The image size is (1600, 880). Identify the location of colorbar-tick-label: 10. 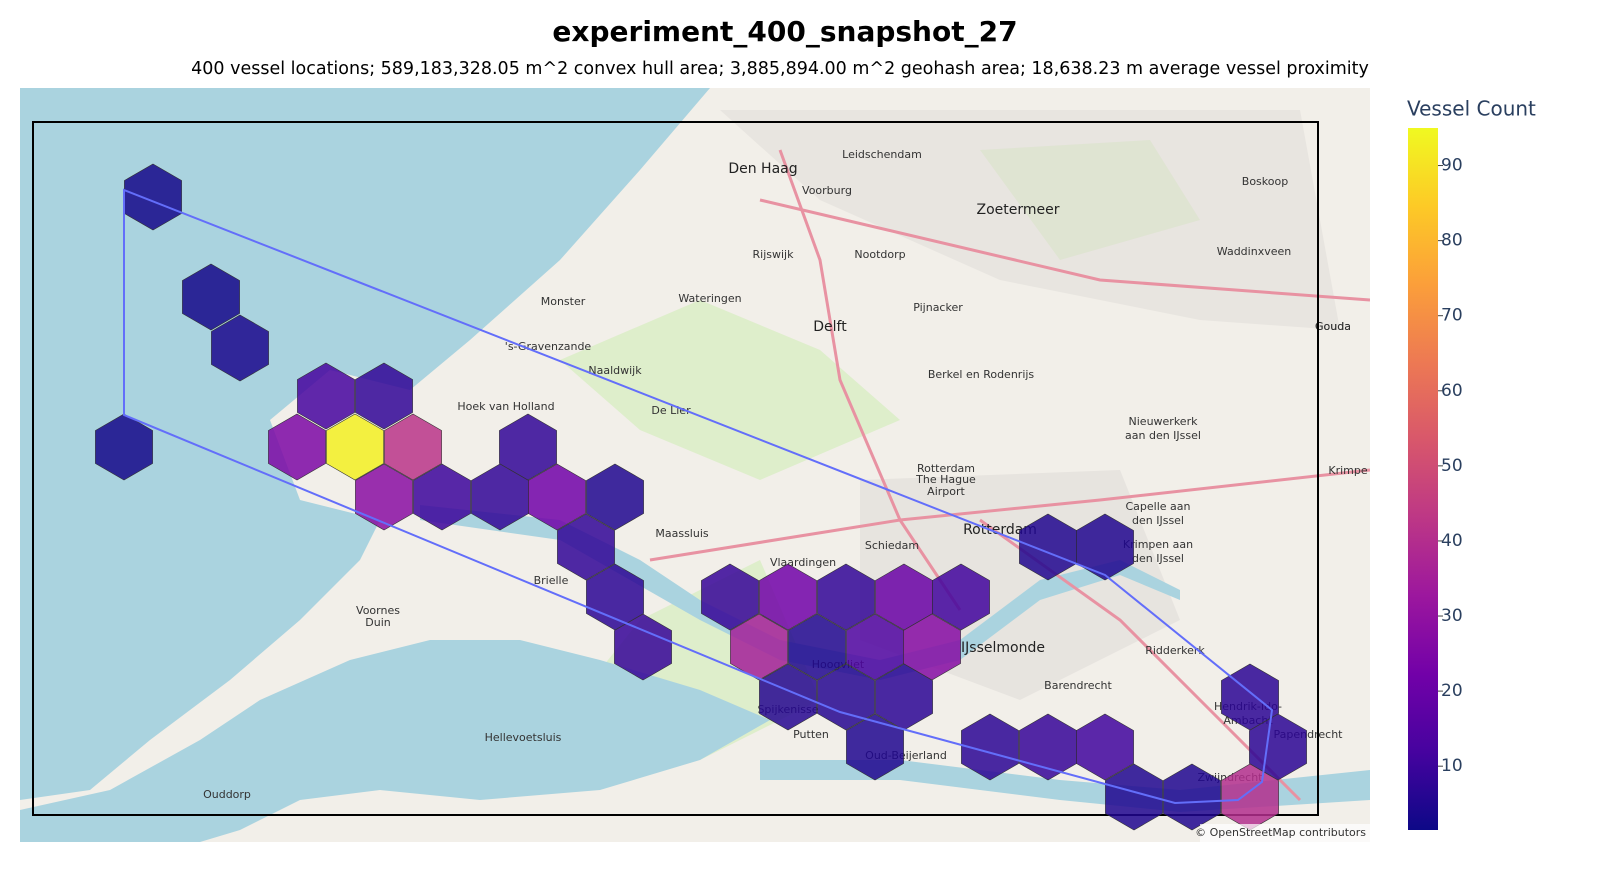
(1452, 766).